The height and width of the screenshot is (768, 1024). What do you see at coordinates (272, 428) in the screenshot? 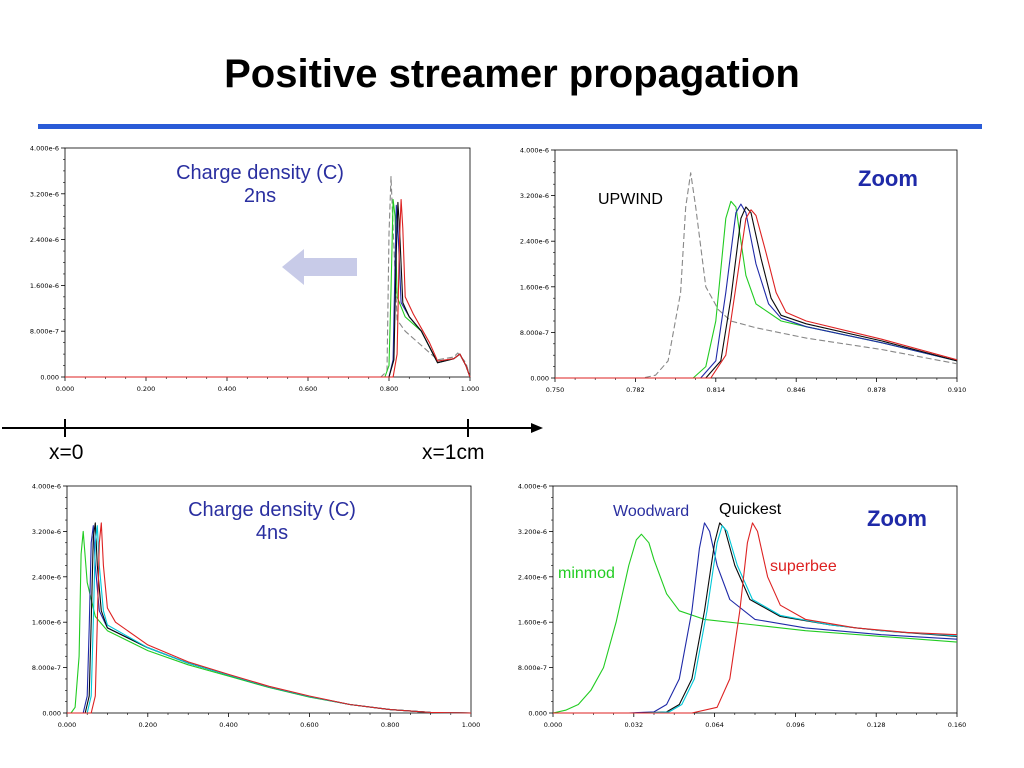
I see `domain-axis` at bounding box center [272, 428].